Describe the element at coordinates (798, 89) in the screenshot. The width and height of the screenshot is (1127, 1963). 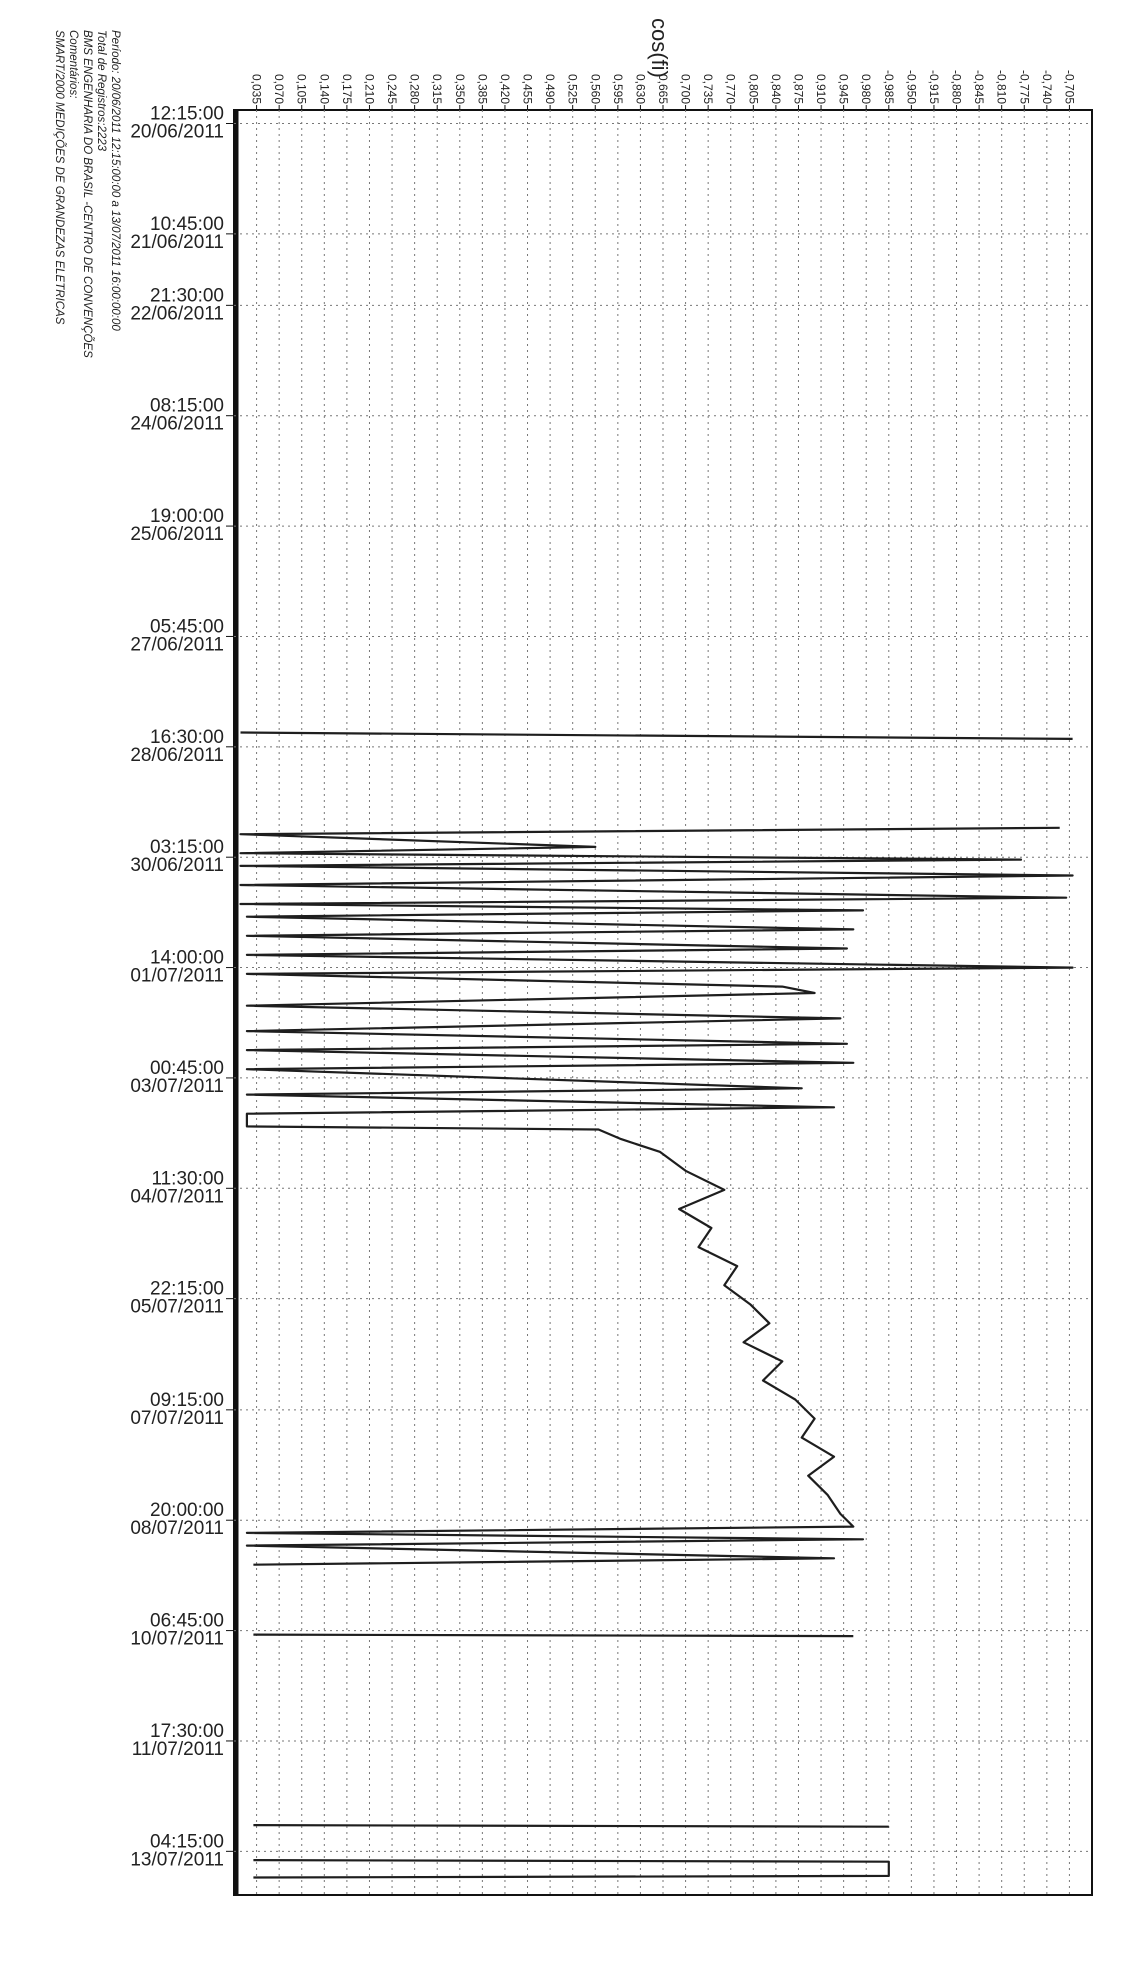
I see `y-tick-label: 0,875` at that location.